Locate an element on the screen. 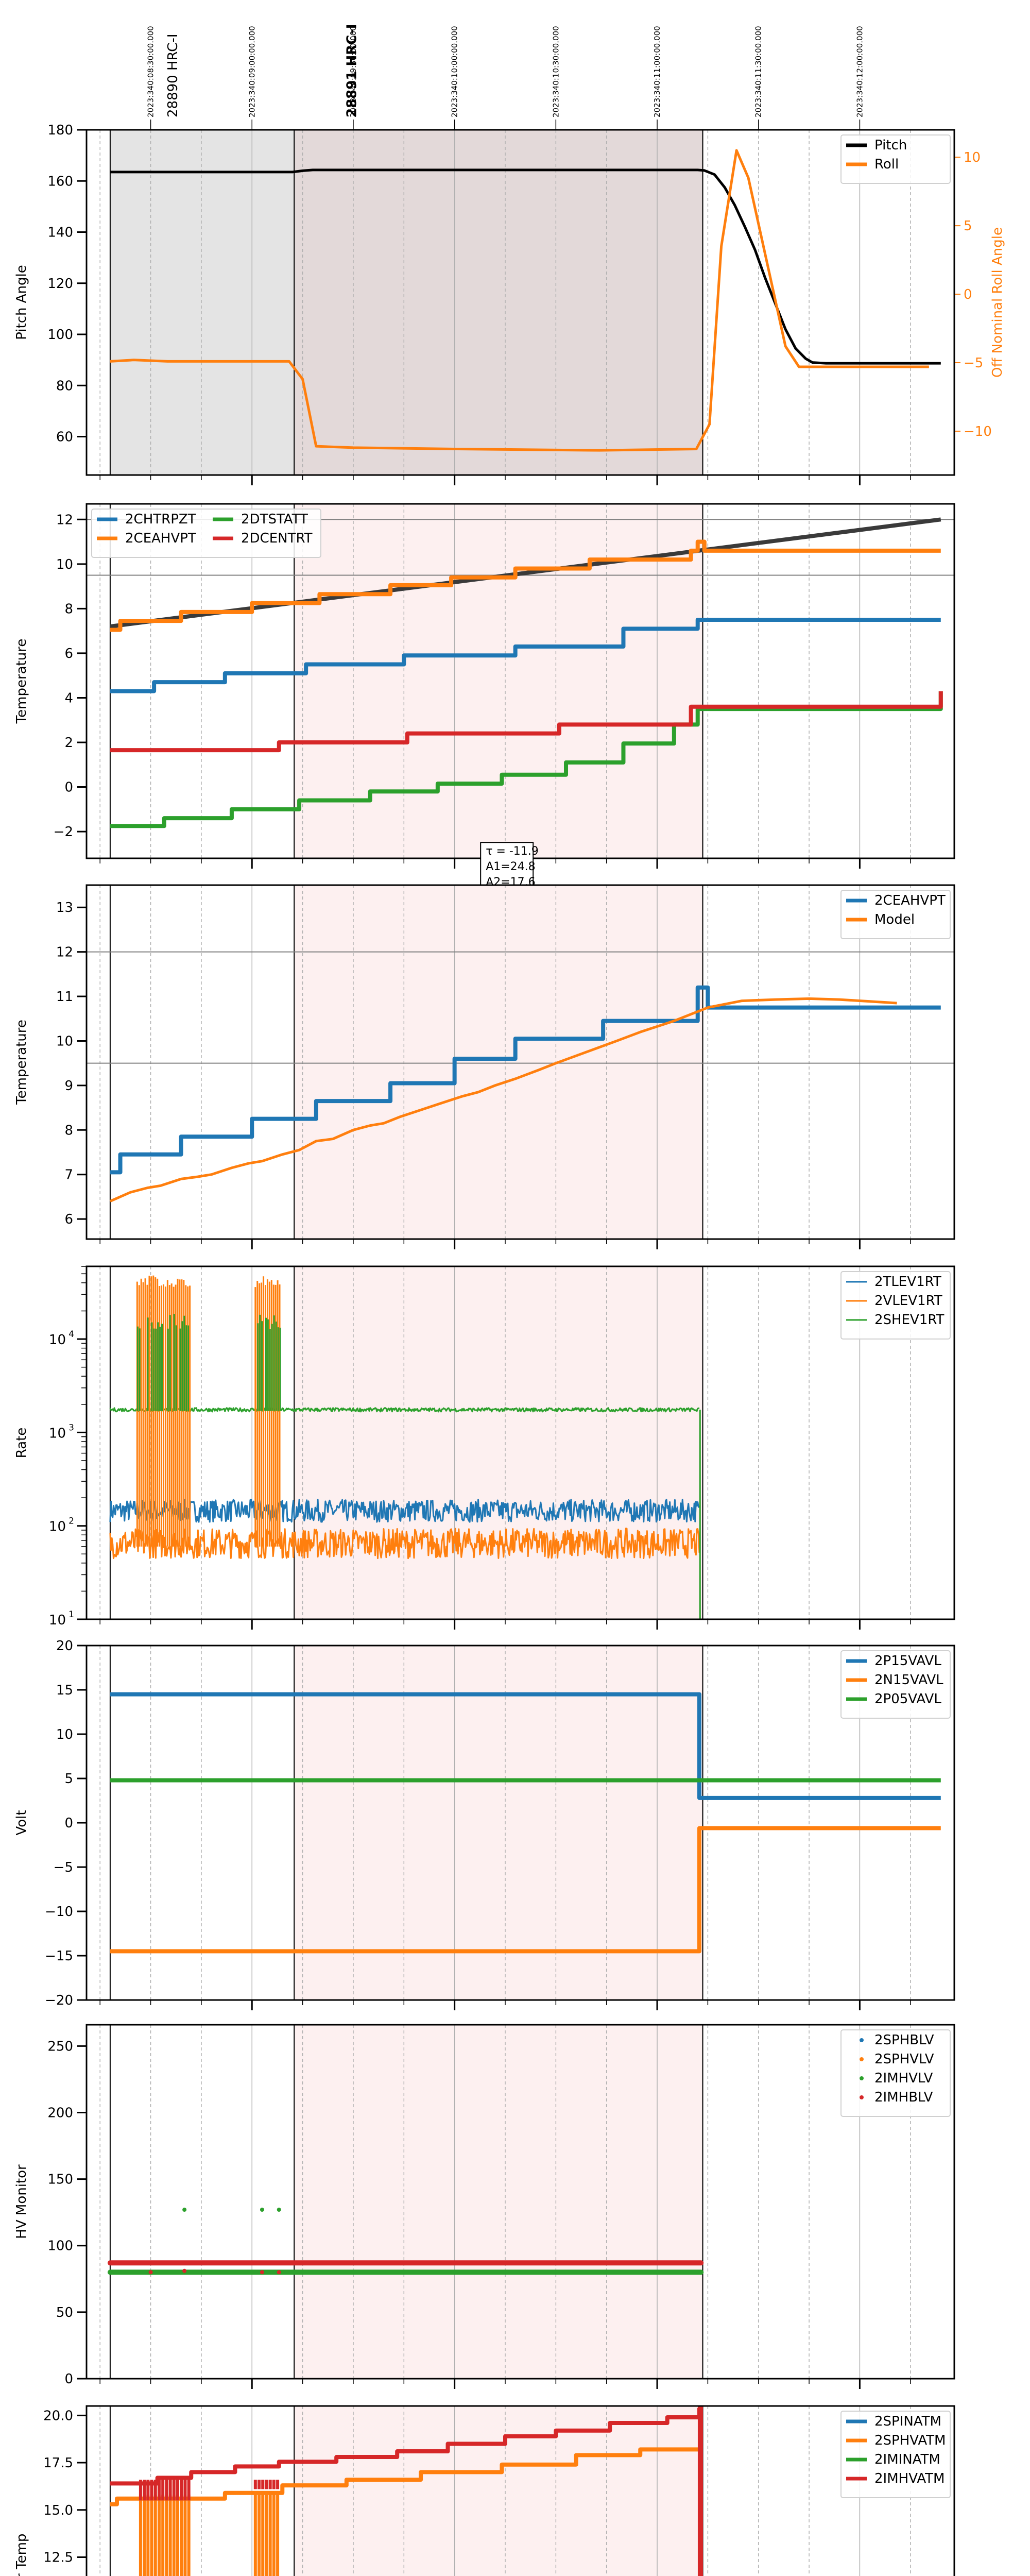  y-tick-label: −2 is located at coordinates (64, 832).